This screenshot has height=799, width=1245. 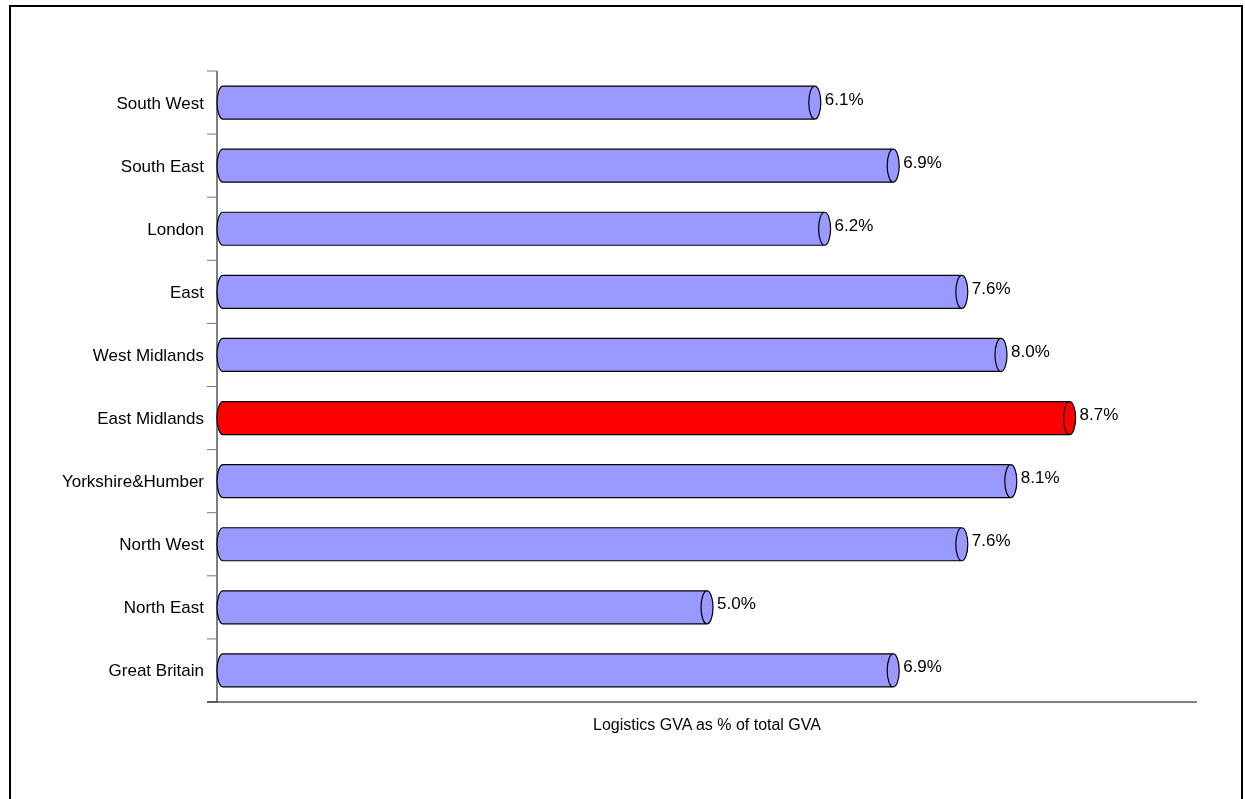 What do you see at coordinates (736, 604) in the screenshot?
I see `data-label: 5.0%` at bounding box center [736, 604].